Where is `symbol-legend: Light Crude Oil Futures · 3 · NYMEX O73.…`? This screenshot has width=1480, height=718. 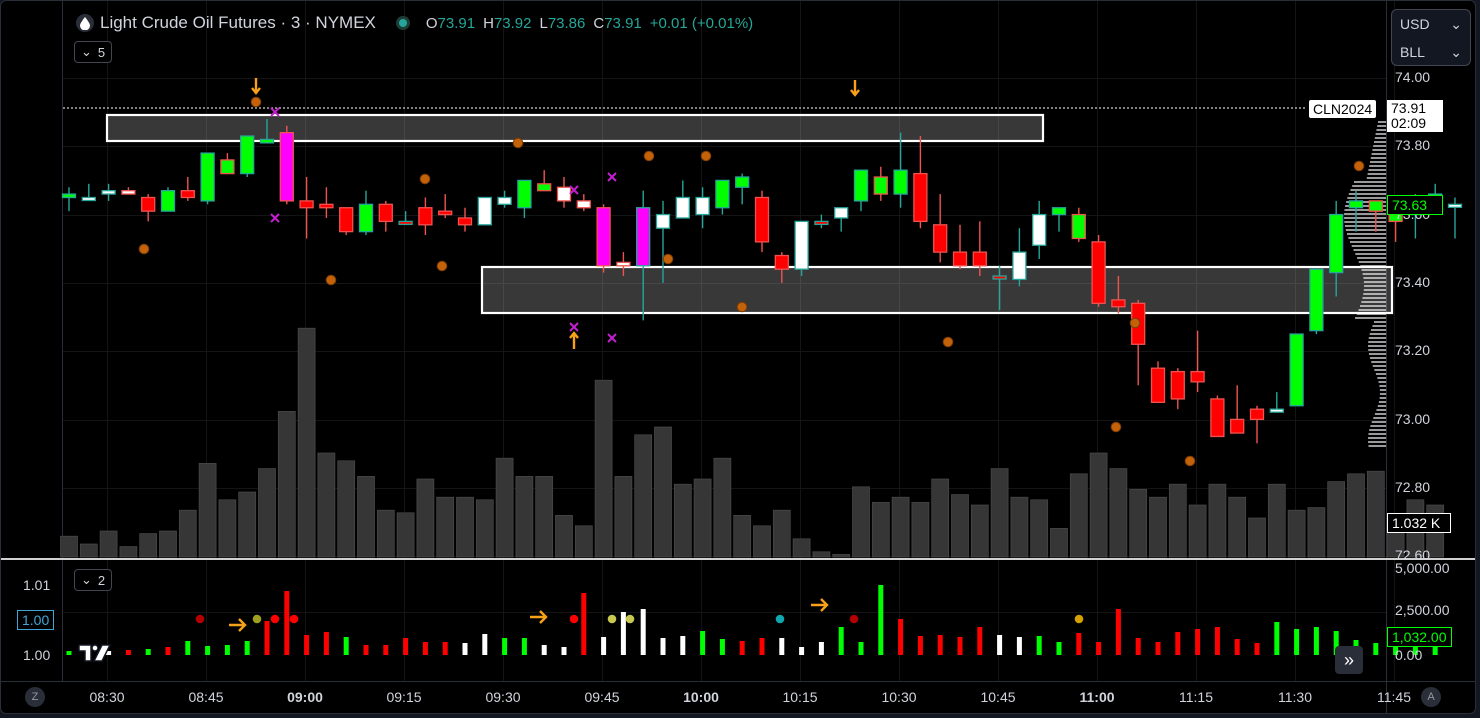 symbol-legend: Light Crude Oil Futures · 3 · NYMEX O73.… is located at coordinates (418, 23).